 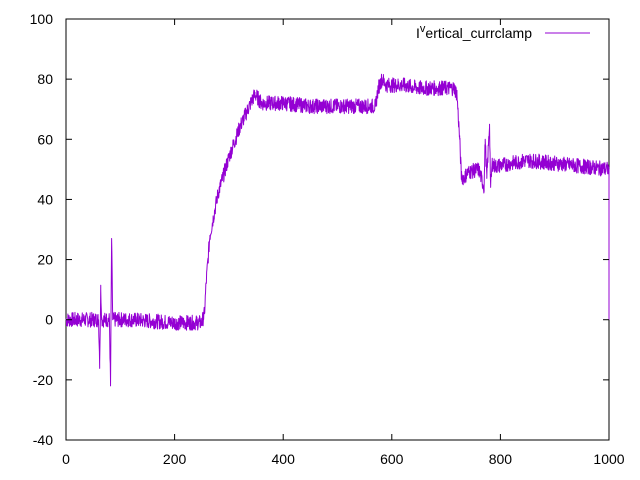 What do you see at coordinates (45, 79) in the screenshot?
I see `y-tick-label: 80` at bounding box center [45, 79].